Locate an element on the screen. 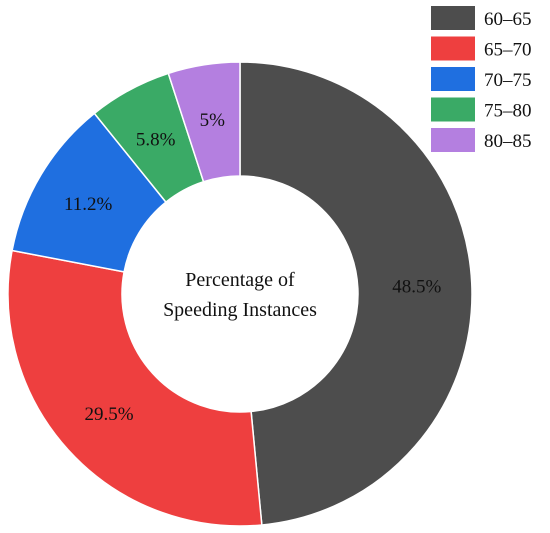 The width and height of the screenshot is (550, 533). legend-label-80-85: 80–85 is located at coordinates (508, 141).